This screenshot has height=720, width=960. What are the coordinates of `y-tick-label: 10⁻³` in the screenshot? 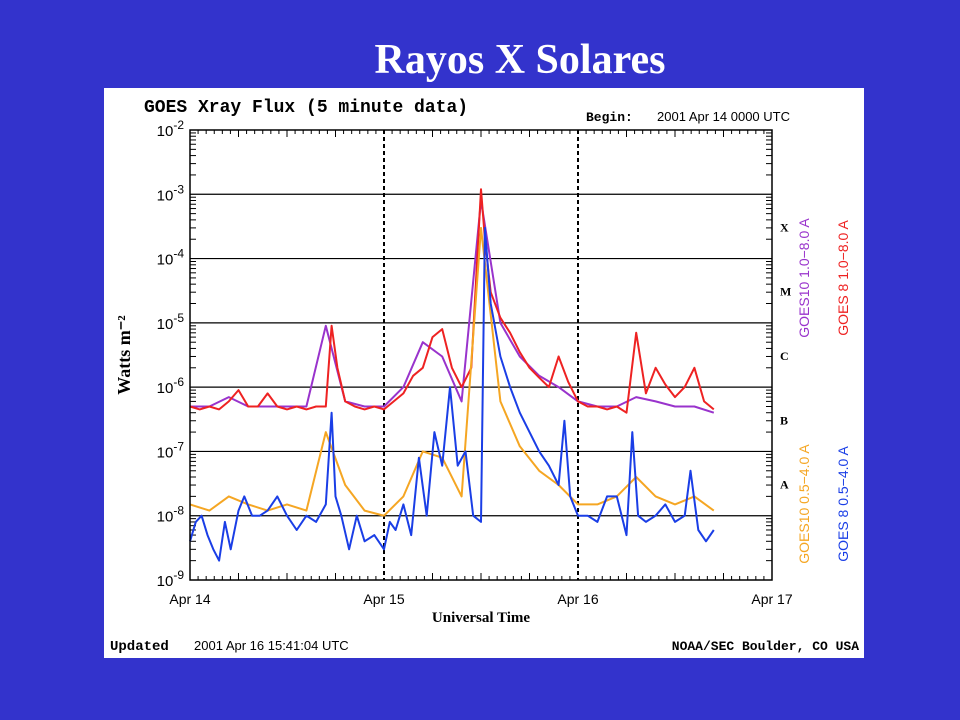 It's located at (171, 193).